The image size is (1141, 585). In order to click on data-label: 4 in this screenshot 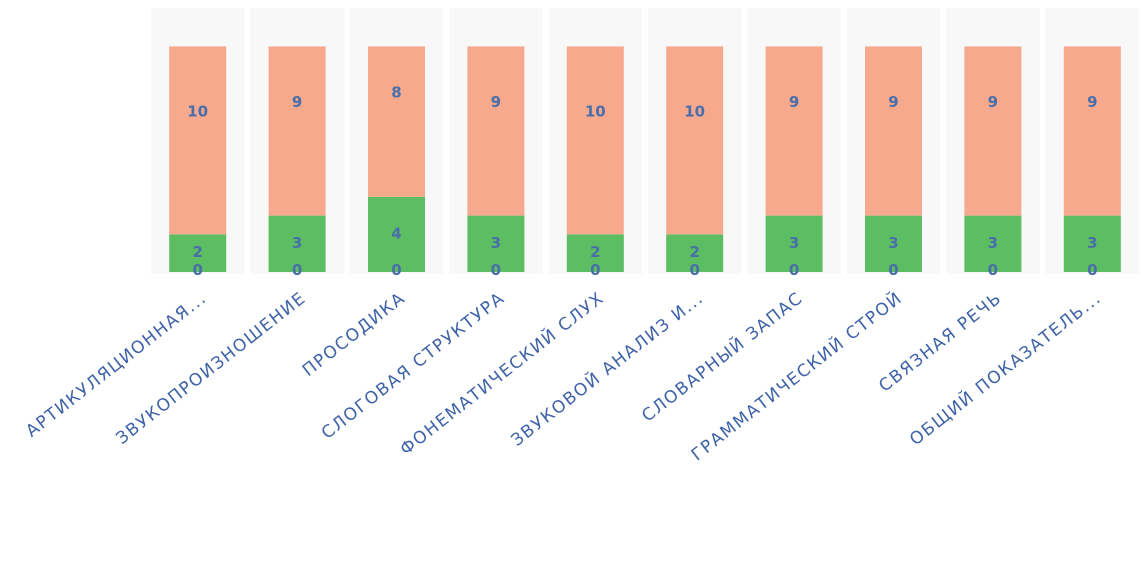, I will do `click(396, 233)`.